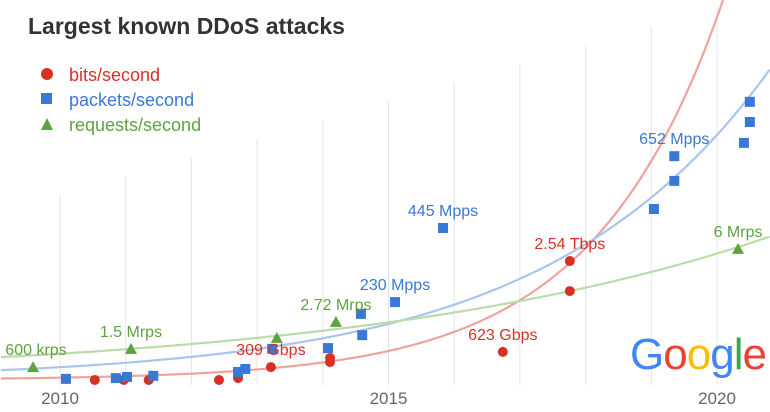 This screenshot has width=770, height=412. What do you see at coordinates (698, 354) in the screenshot?
I see `google-logo: Google` at bounding box center [698, 354].